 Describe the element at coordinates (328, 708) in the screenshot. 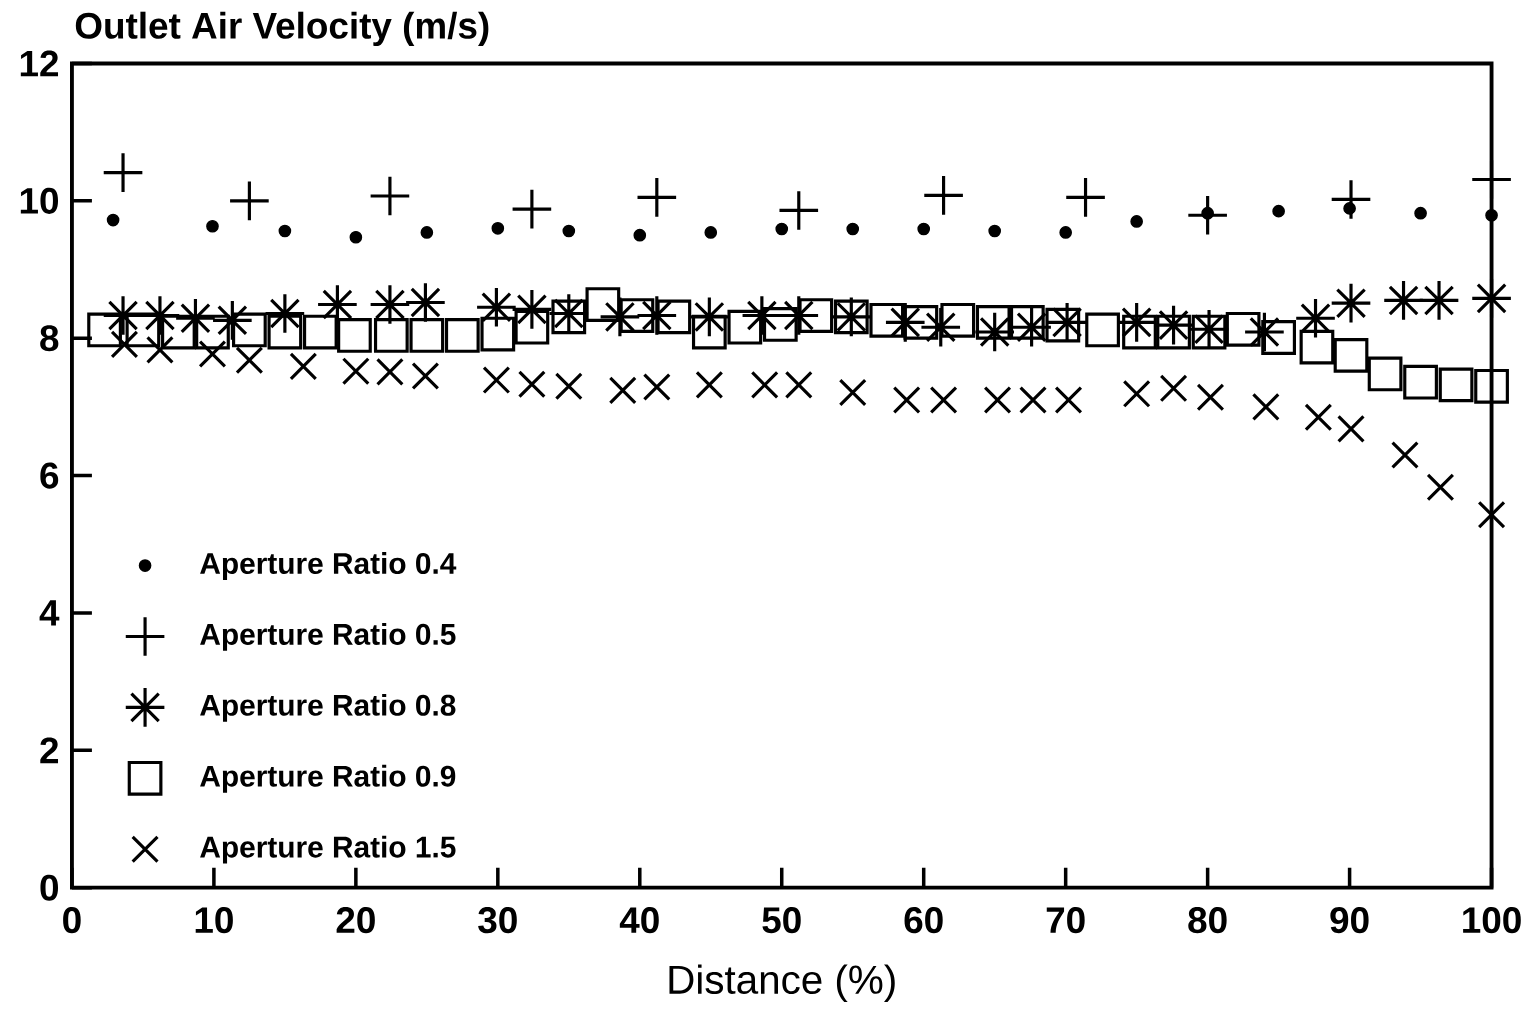

I see `legend-label: Aperture Ratio 0.8` at that location.